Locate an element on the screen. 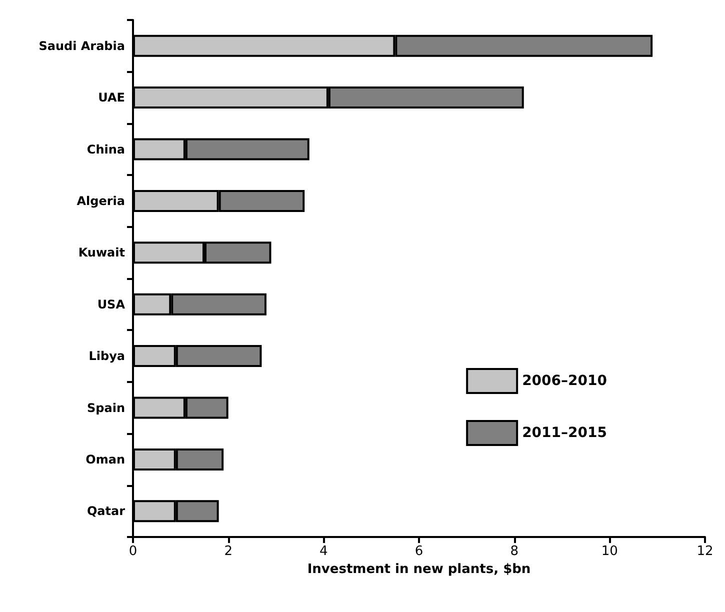 The width and height of the screenshot is (725, 612). x-tick-label: 12 is located at coordinates (705, 551).